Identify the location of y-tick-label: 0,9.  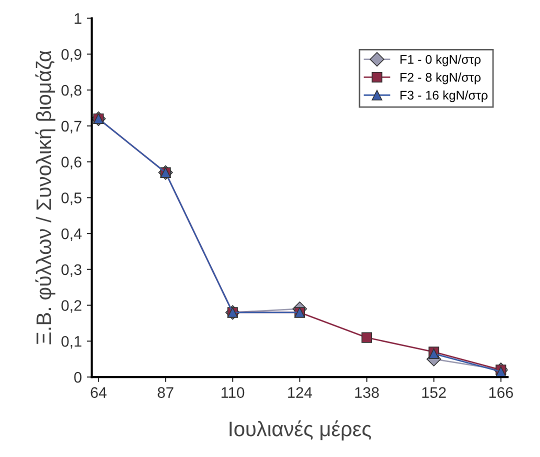
(71, 55).